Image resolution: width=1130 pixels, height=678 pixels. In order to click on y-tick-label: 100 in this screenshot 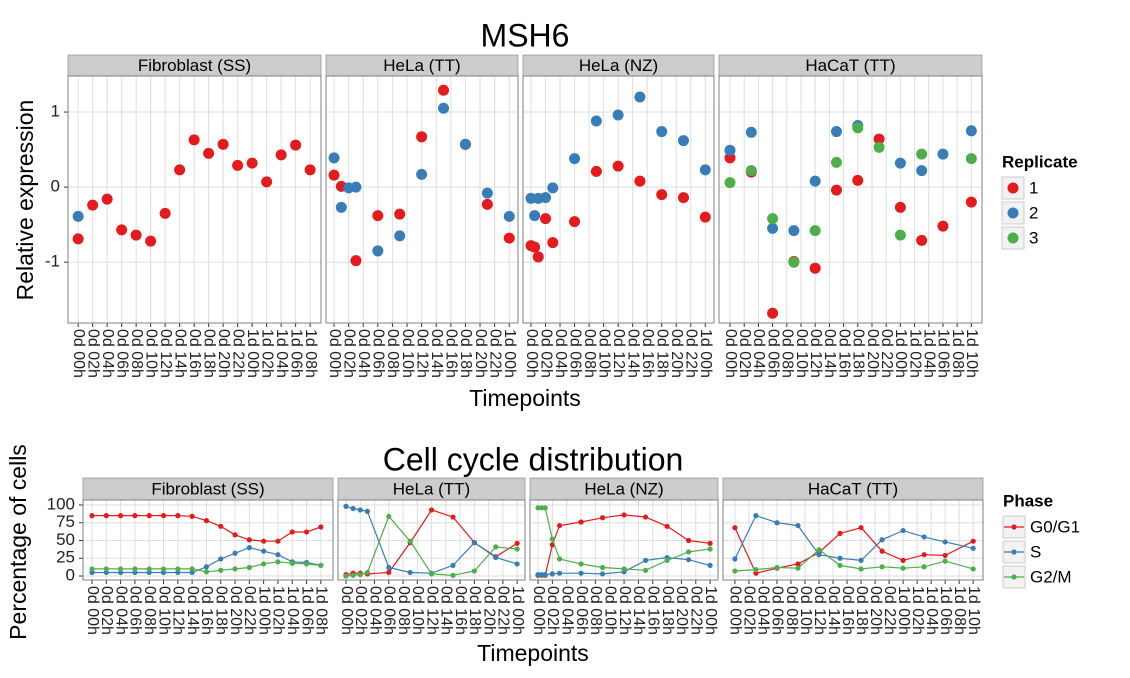, I will do `click(61, 503)`.